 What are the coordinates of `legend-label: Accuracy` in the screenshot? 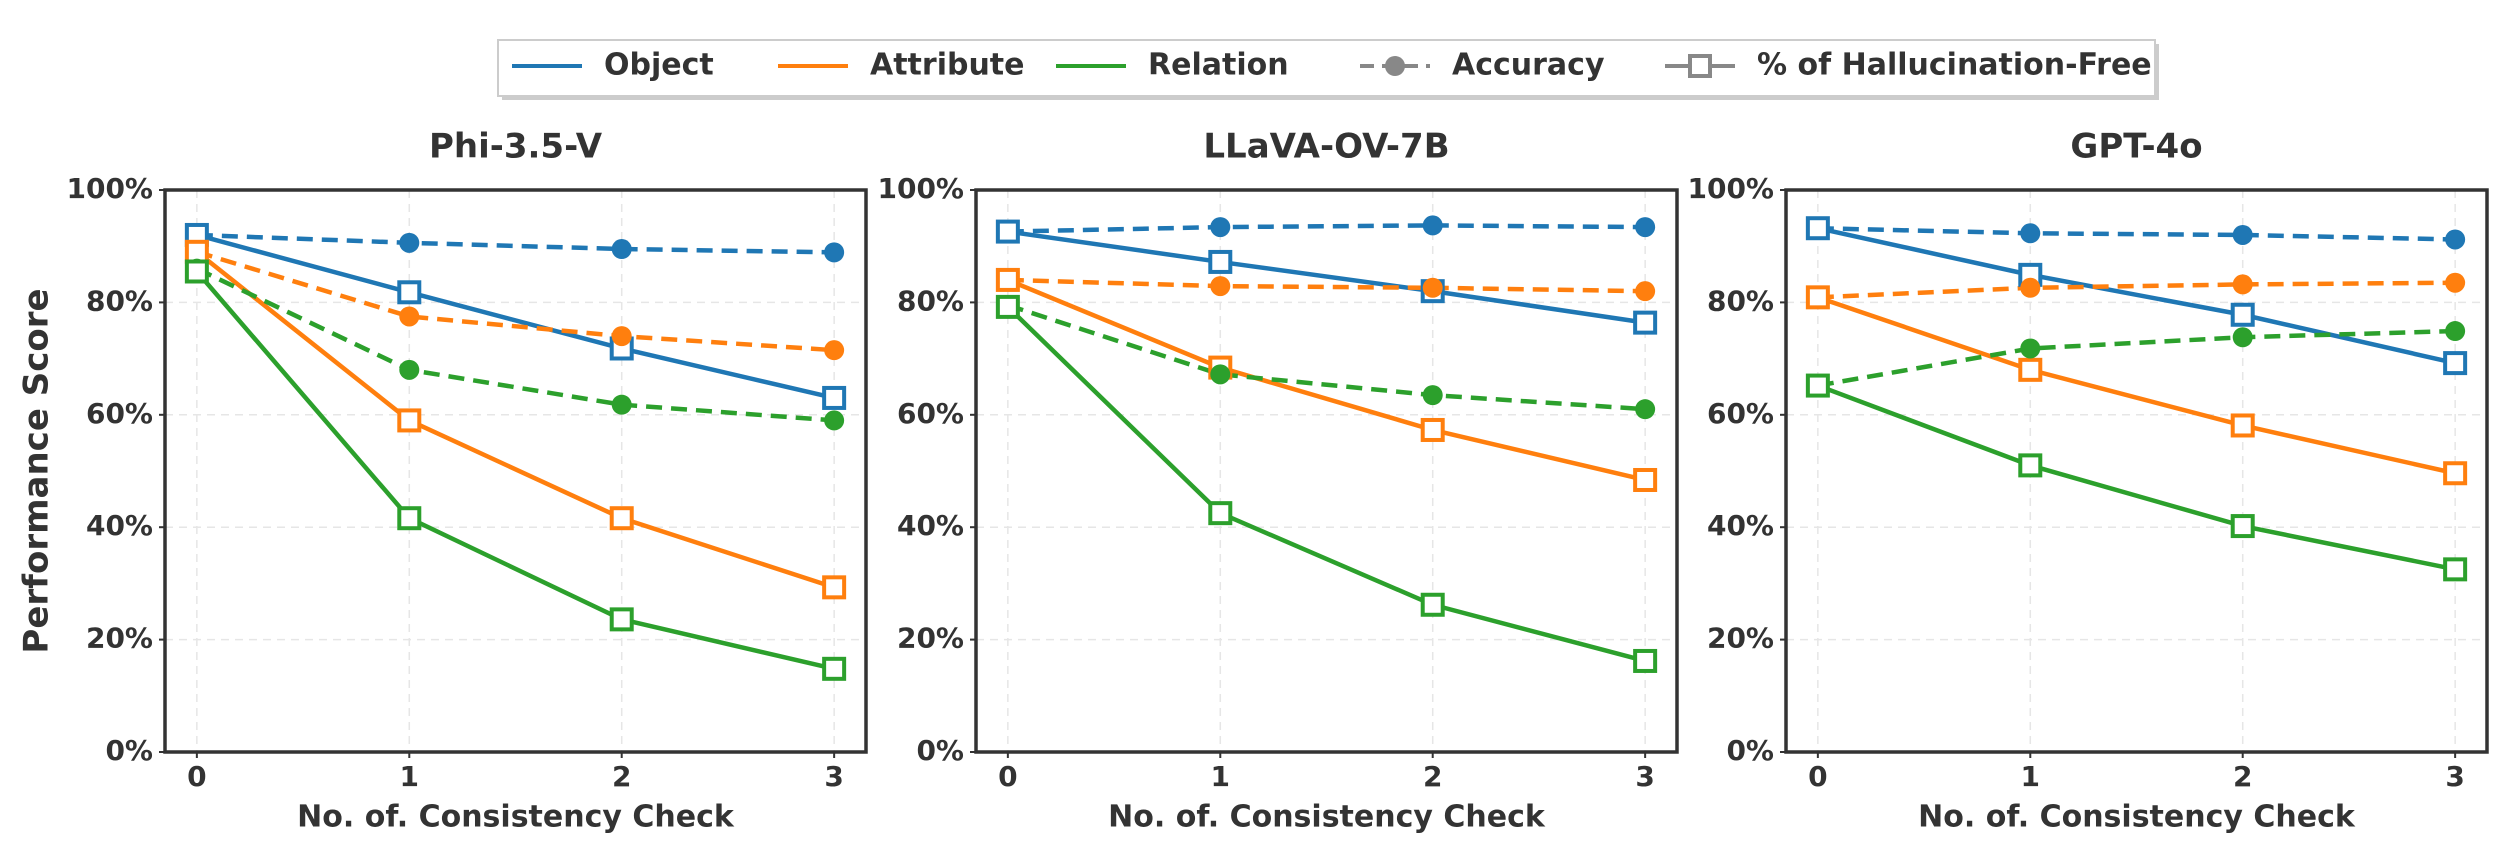 It's located at (1528, 65).